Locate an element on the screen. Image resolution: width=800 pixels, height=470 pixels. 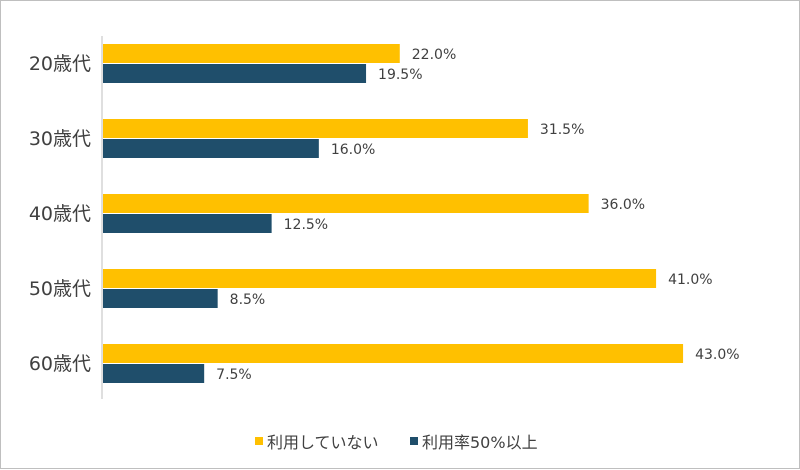
category-label: 30歳代 is located at coordinates (60, 139).